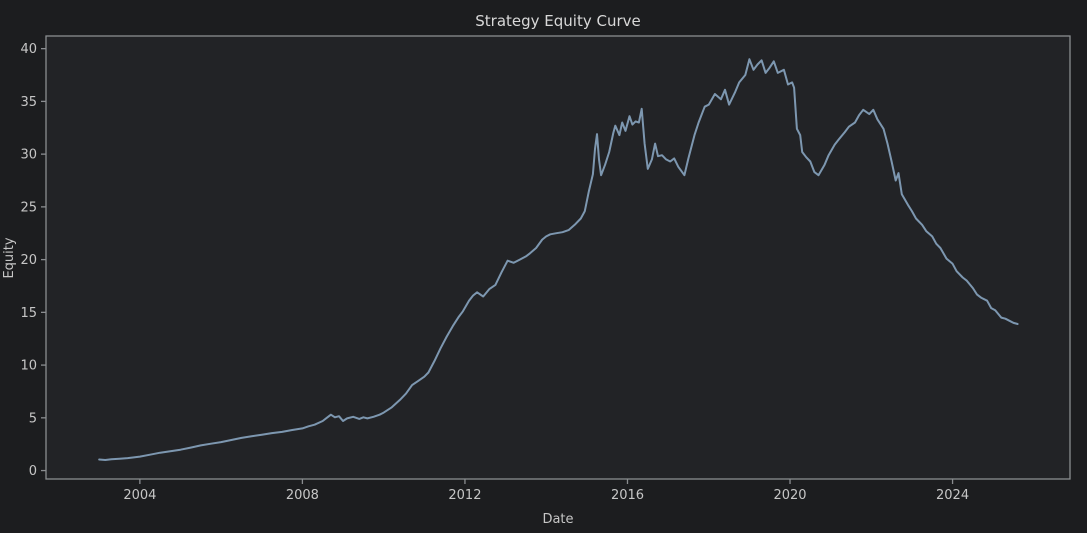 This screenshot has height=533, width=1087. What do you see at coordinates (558, 21) in the screenshot?
I see `chart-title: Strategy Equity Curve` at bounding box center [558, 21].